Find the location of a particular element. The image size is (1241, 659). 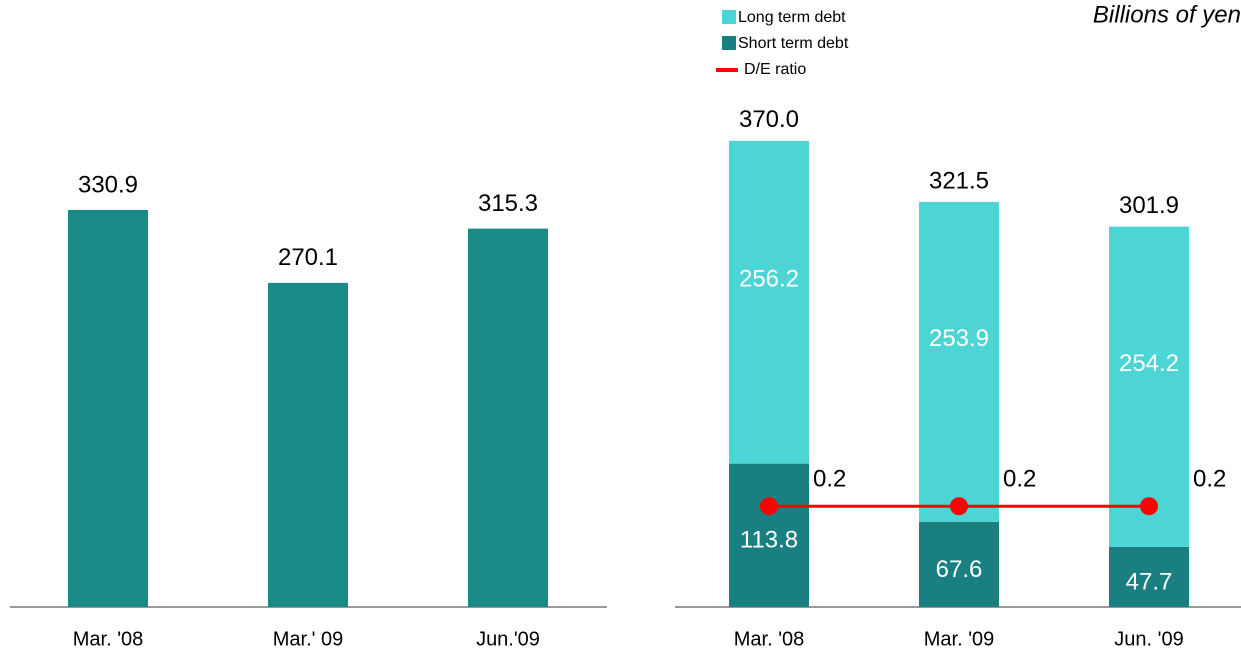

x-tick-label: Mar. '09 is located at coordinates (959, 639).